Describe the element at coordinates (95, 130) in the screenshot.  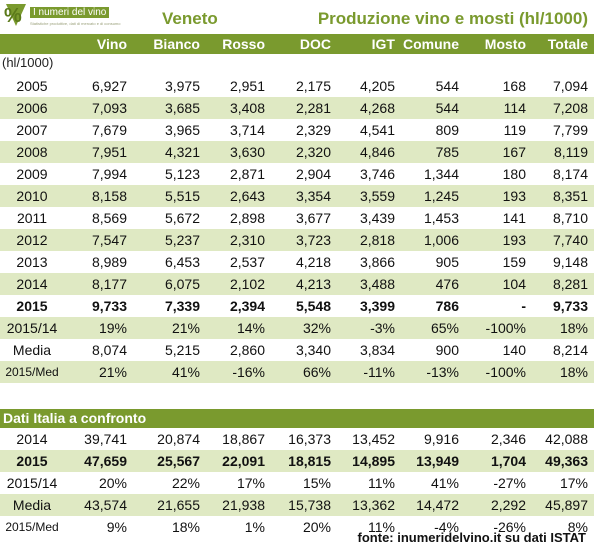
I see `table-cell: 7,679` at that location.